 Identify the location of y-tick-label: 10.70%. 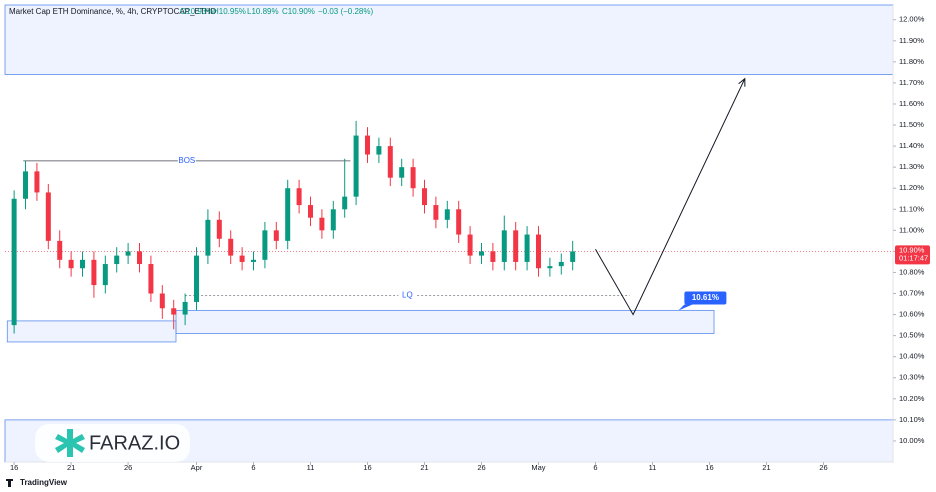
(912, 293).